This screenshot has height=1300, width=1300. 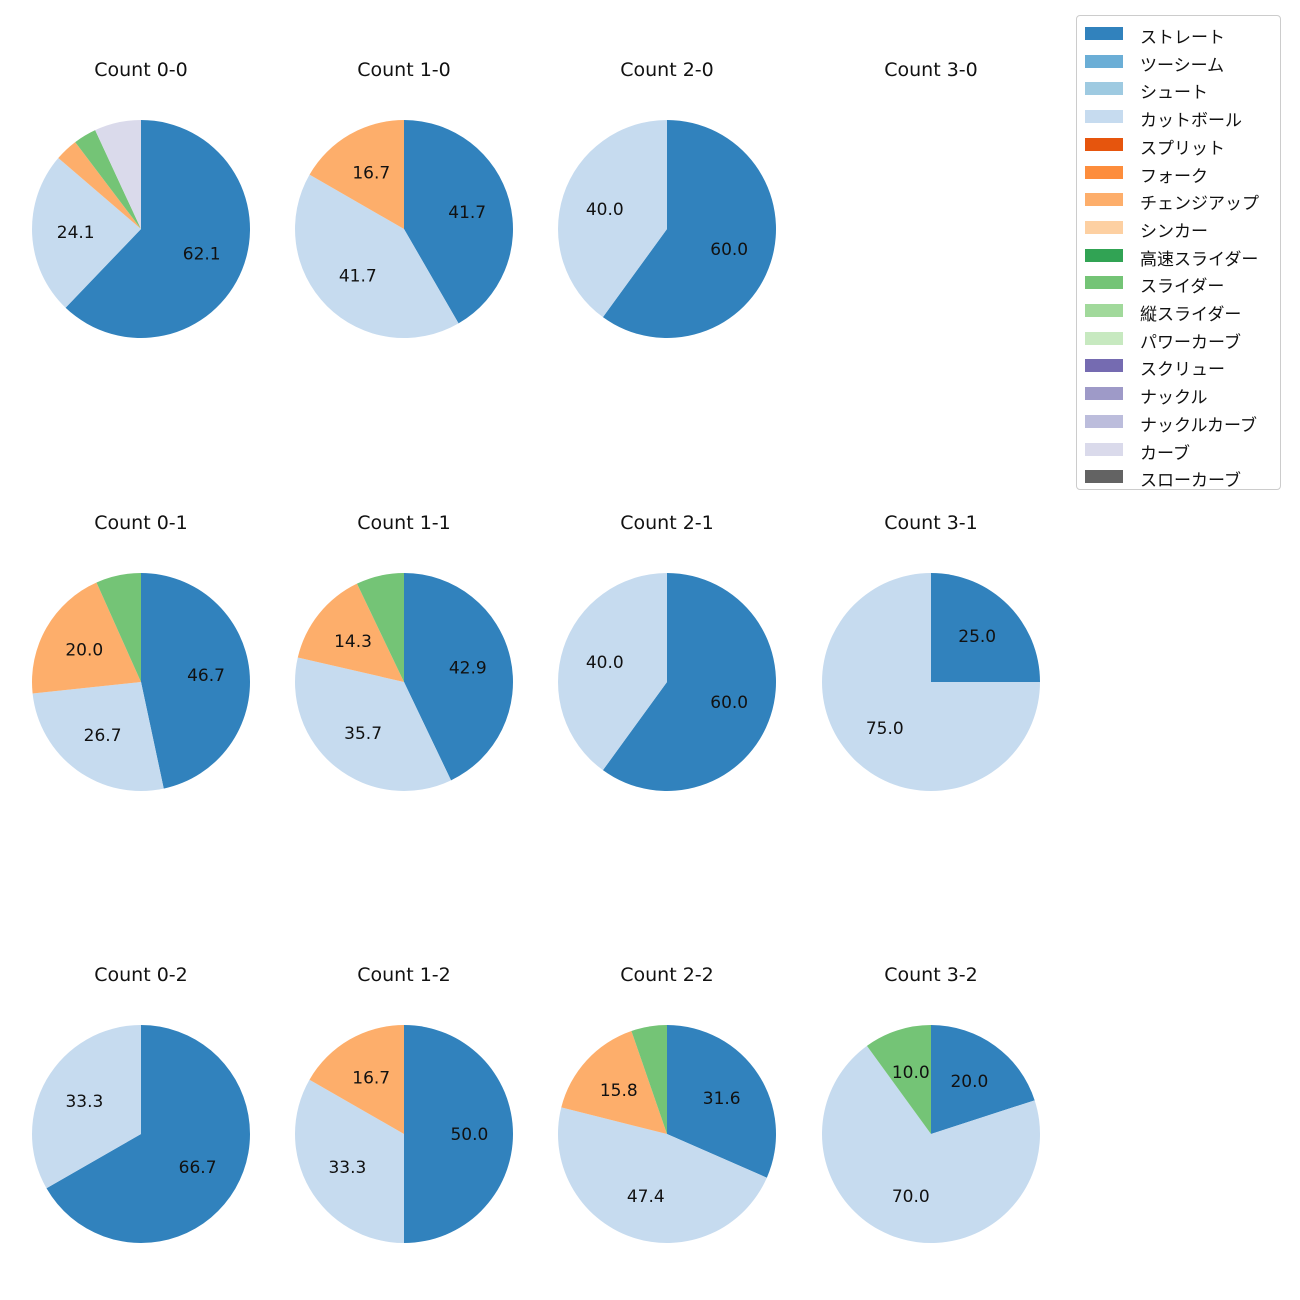 I want to click on legend-item: スクリュー, so click(x=1178, y=366).